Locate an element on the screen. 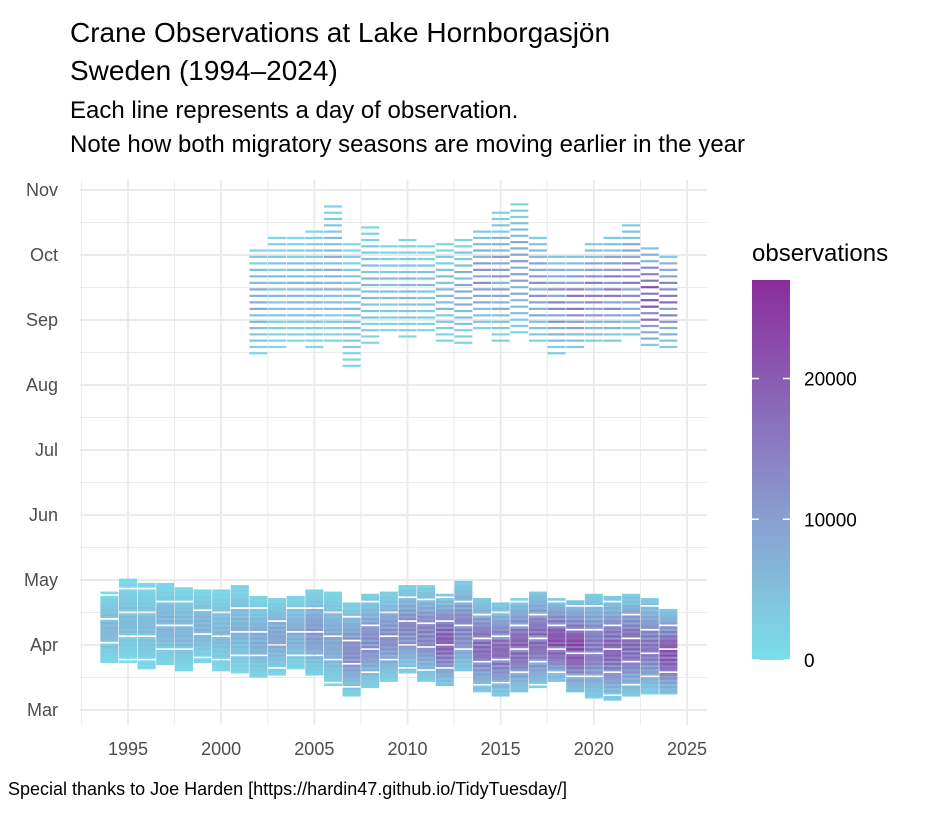  observation-spring-2008 is located at coordinates (370, 643).